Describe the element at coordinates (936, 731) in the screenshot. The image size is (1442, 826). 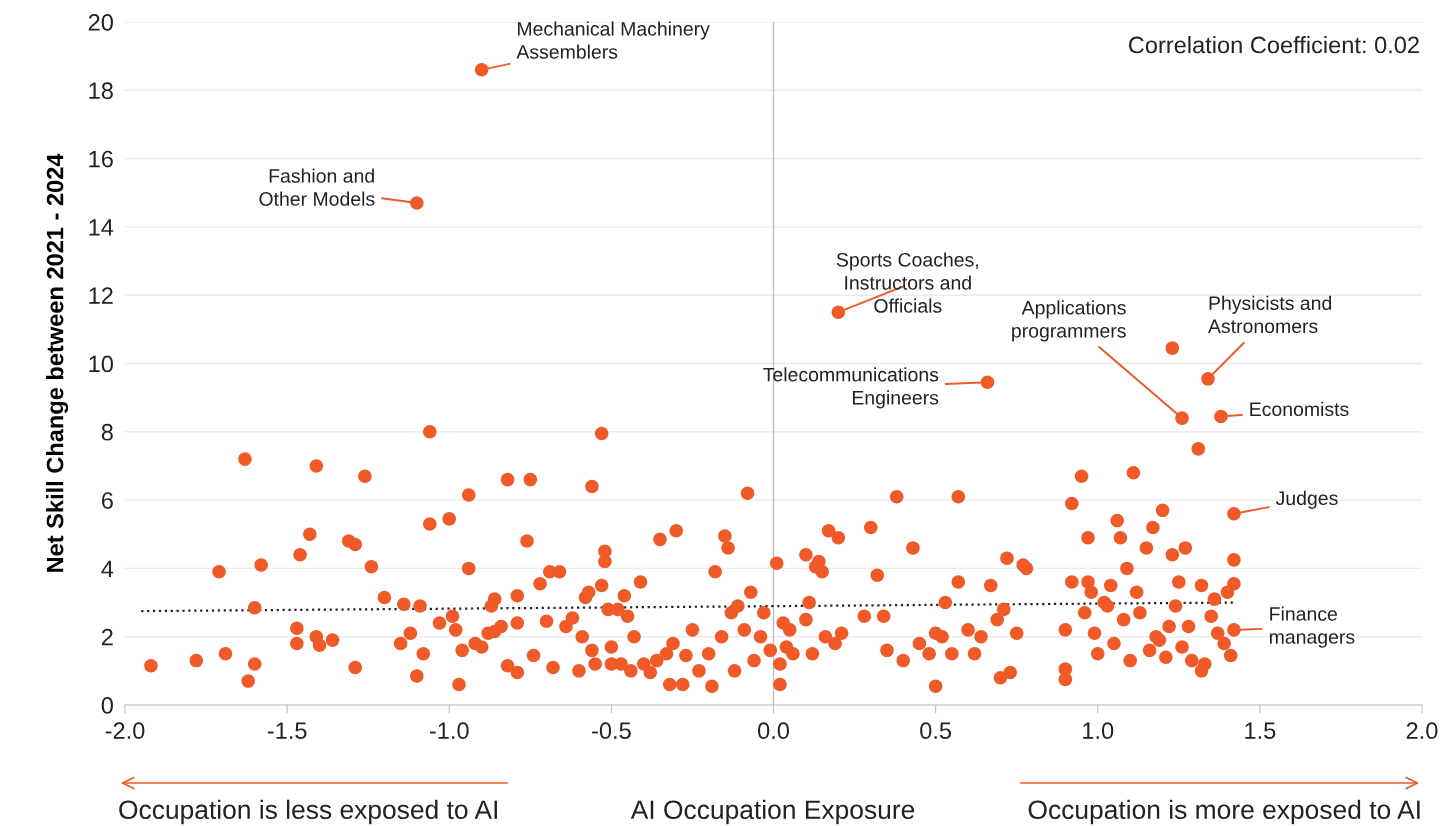
I see `x-tick-label: 0.5` at that location.